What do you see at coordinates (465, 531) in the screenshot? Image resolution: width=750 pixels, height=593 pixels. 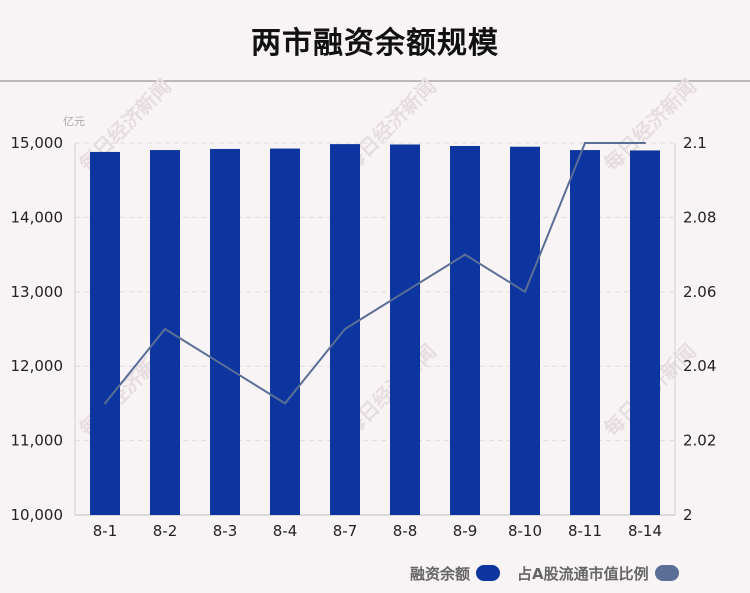 I see `x-tick: 8-9` at bounding box center [465, 531].